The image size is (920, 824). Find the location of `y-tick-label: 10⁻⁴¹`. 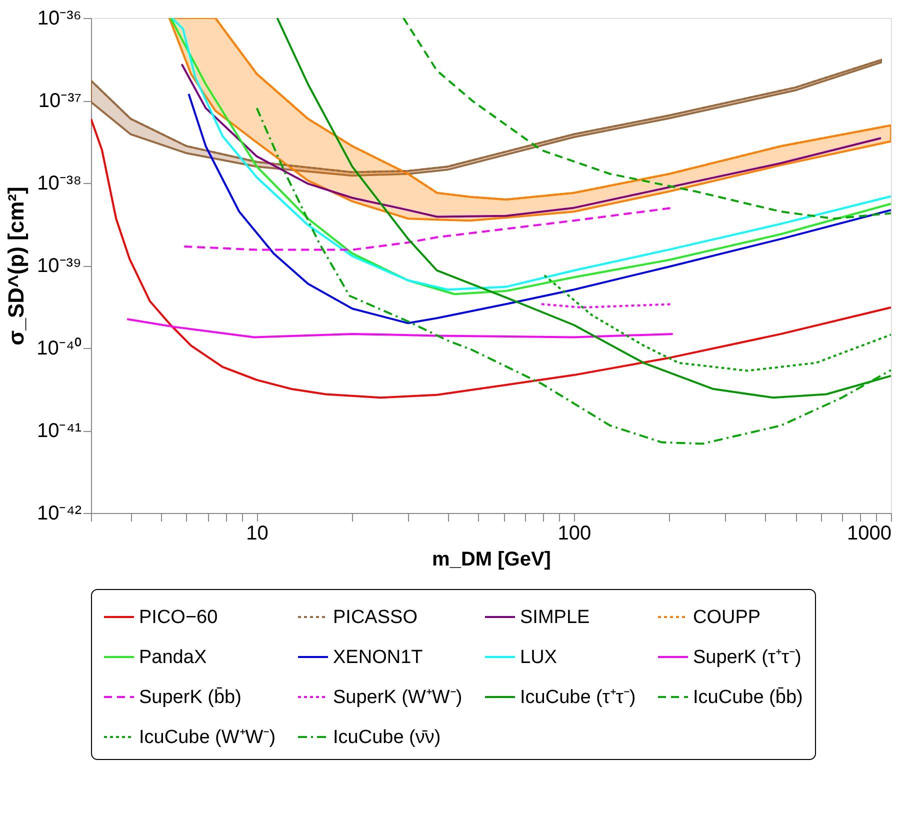

y-tick-label: 10⁻⁴¹ is located at coordinates (59, 431).